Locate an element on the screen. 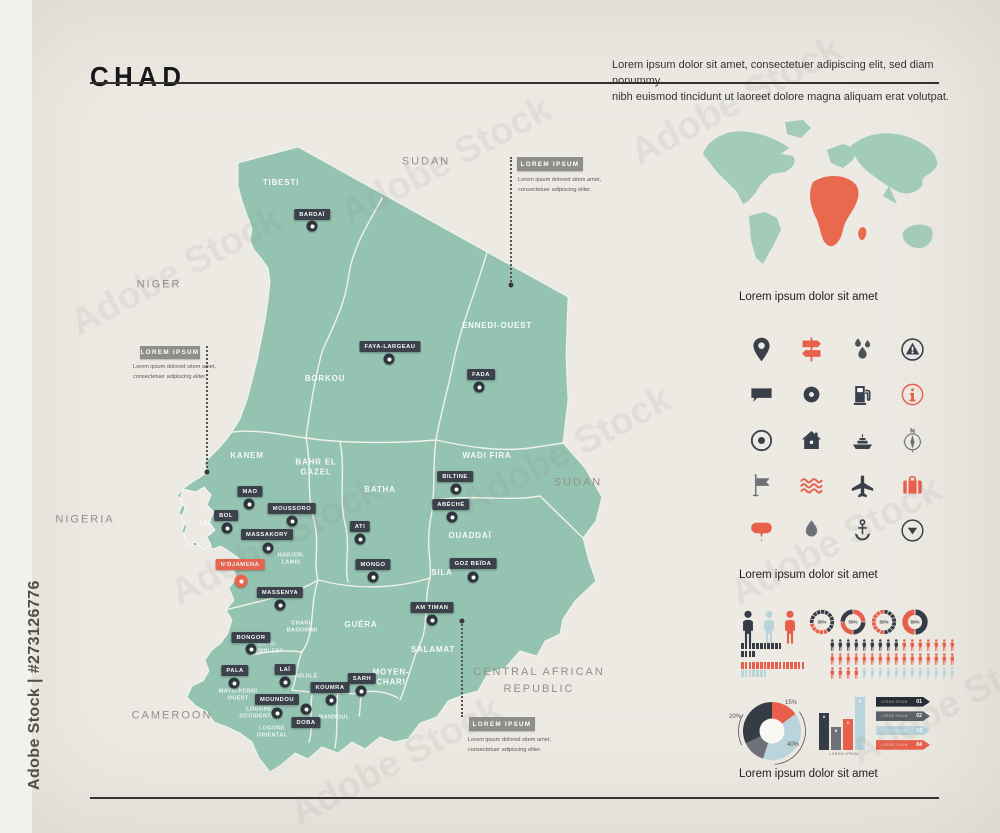  callout-title-3: LOREM IPSUM is located at coordinates (502, 724).